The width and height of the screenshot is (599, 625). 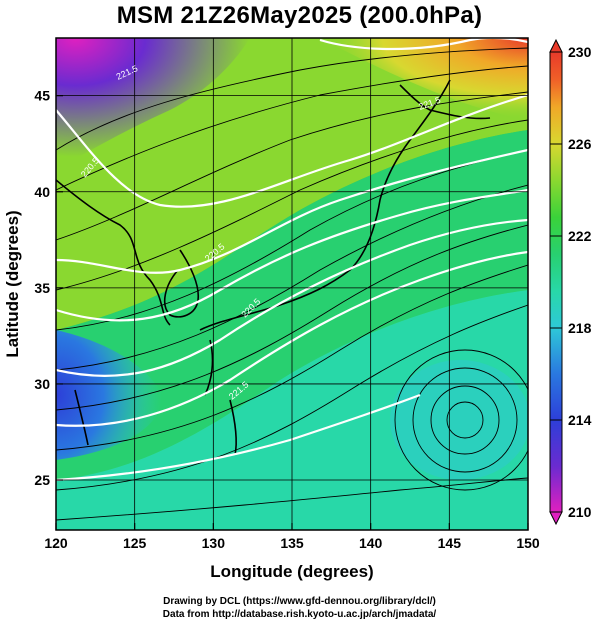 What do you see at coordinates (42, 384) in the screenshot?
I see `y-tick-label: 30` at bounding box center [42, 384].